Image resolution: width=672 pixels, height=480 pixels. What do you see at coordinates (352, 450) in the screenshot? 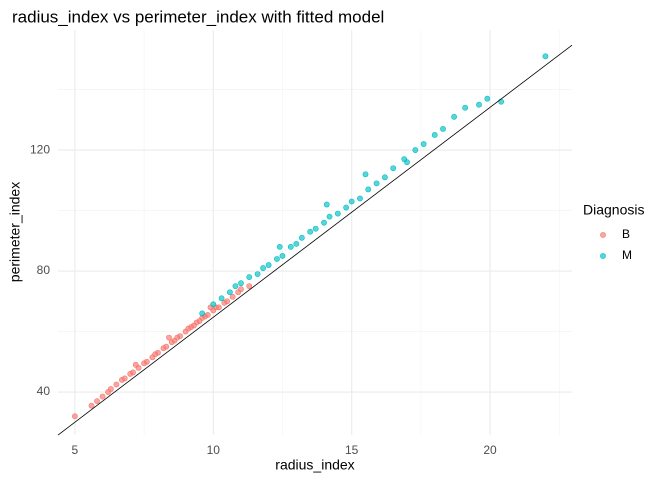
I see `x-tick-label: 15` at bounding box center [352, 450].